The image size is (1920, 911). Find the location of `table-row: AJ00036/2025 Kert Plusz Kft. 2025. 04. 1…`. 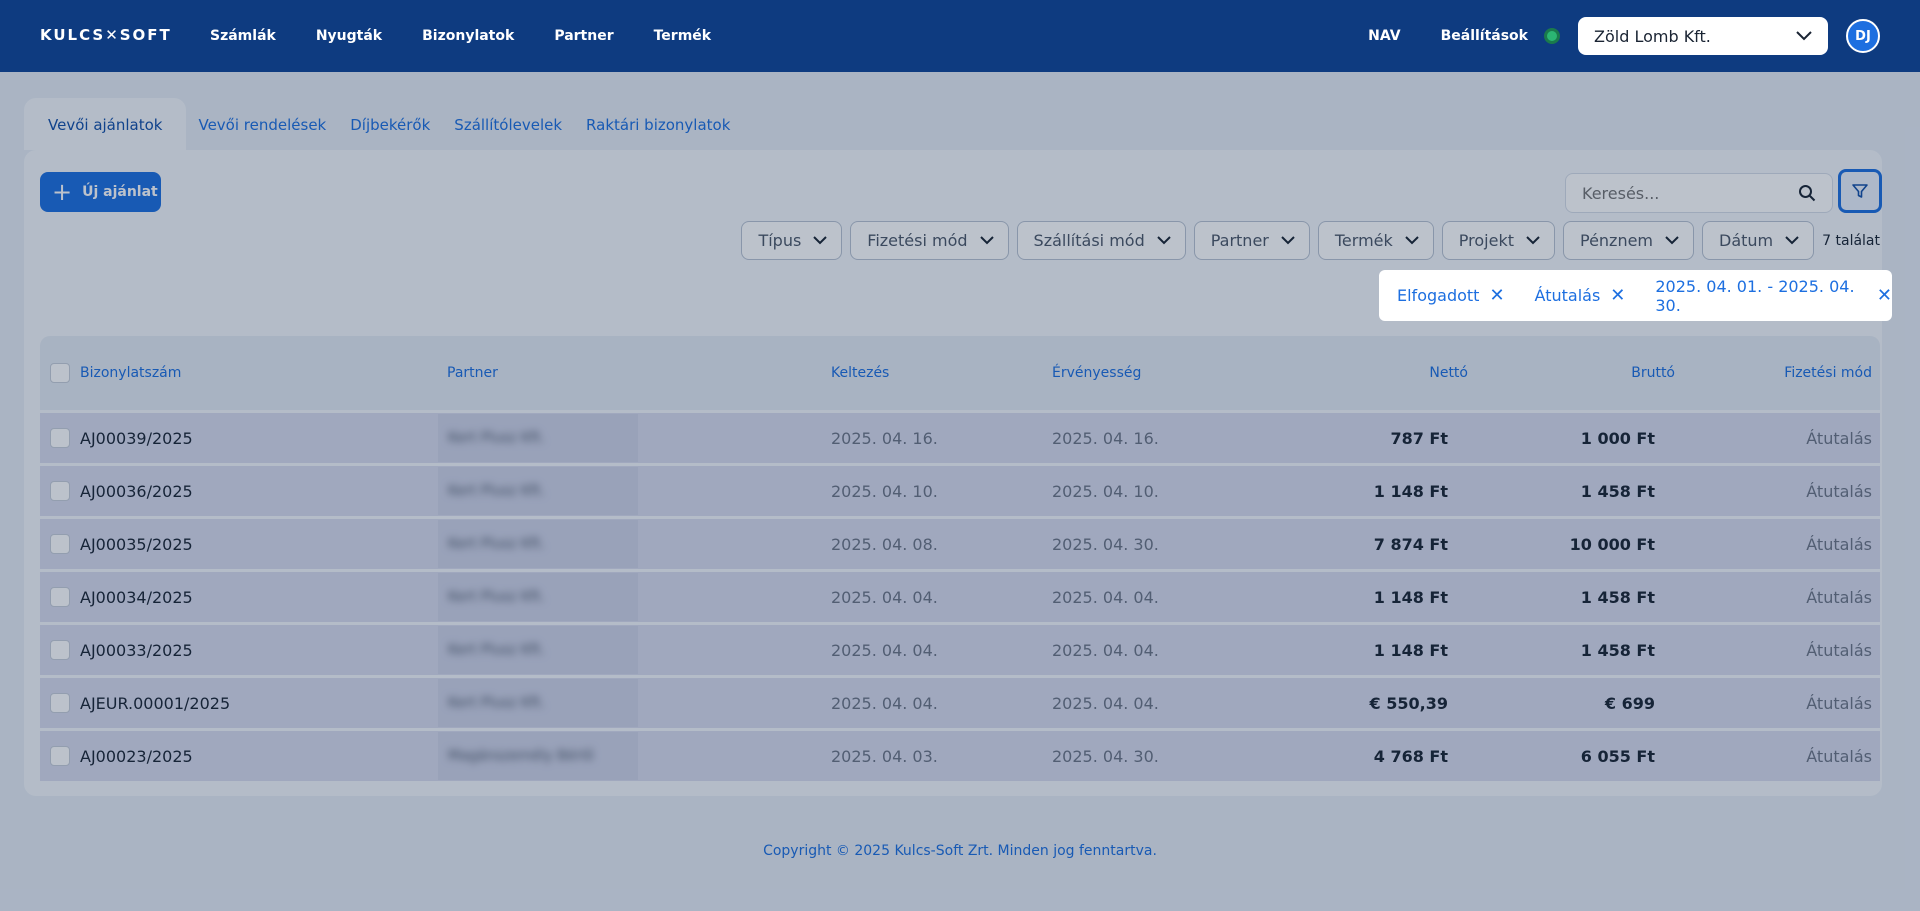

table-row: AJ00036/2025 Kert Plusz Kft. 2025. 04. 1… is located at coordinates (960, 491).